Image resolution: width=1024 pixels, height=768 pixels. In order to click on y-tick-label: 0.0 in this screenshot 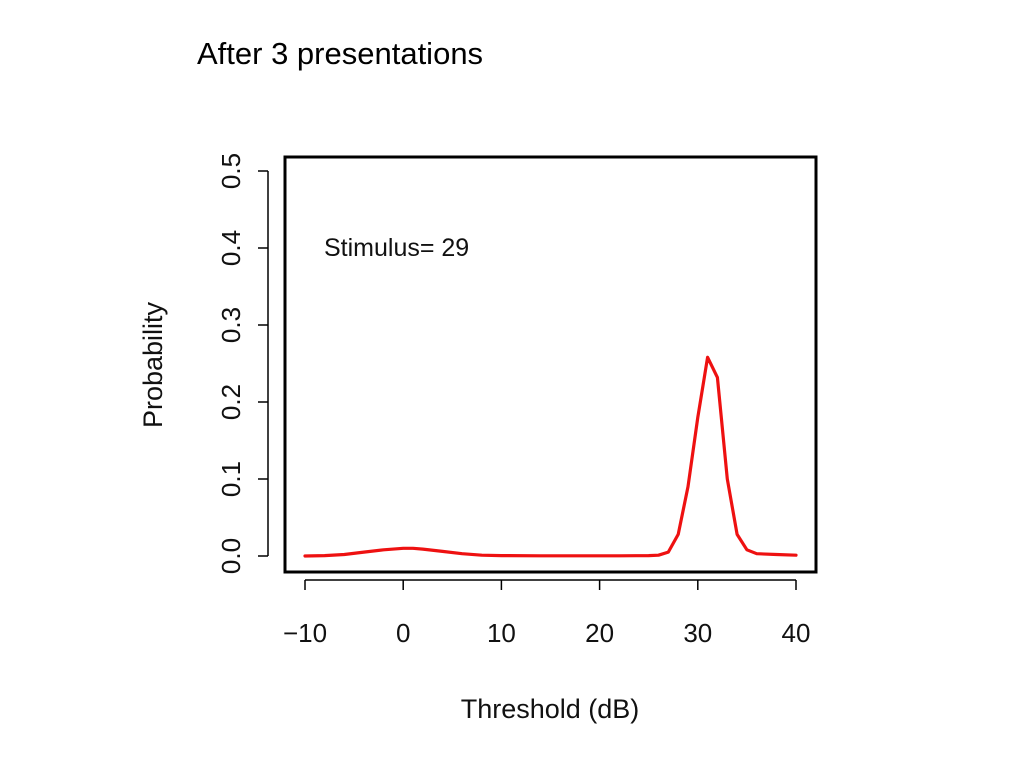, I will do `click(231, 556)`.